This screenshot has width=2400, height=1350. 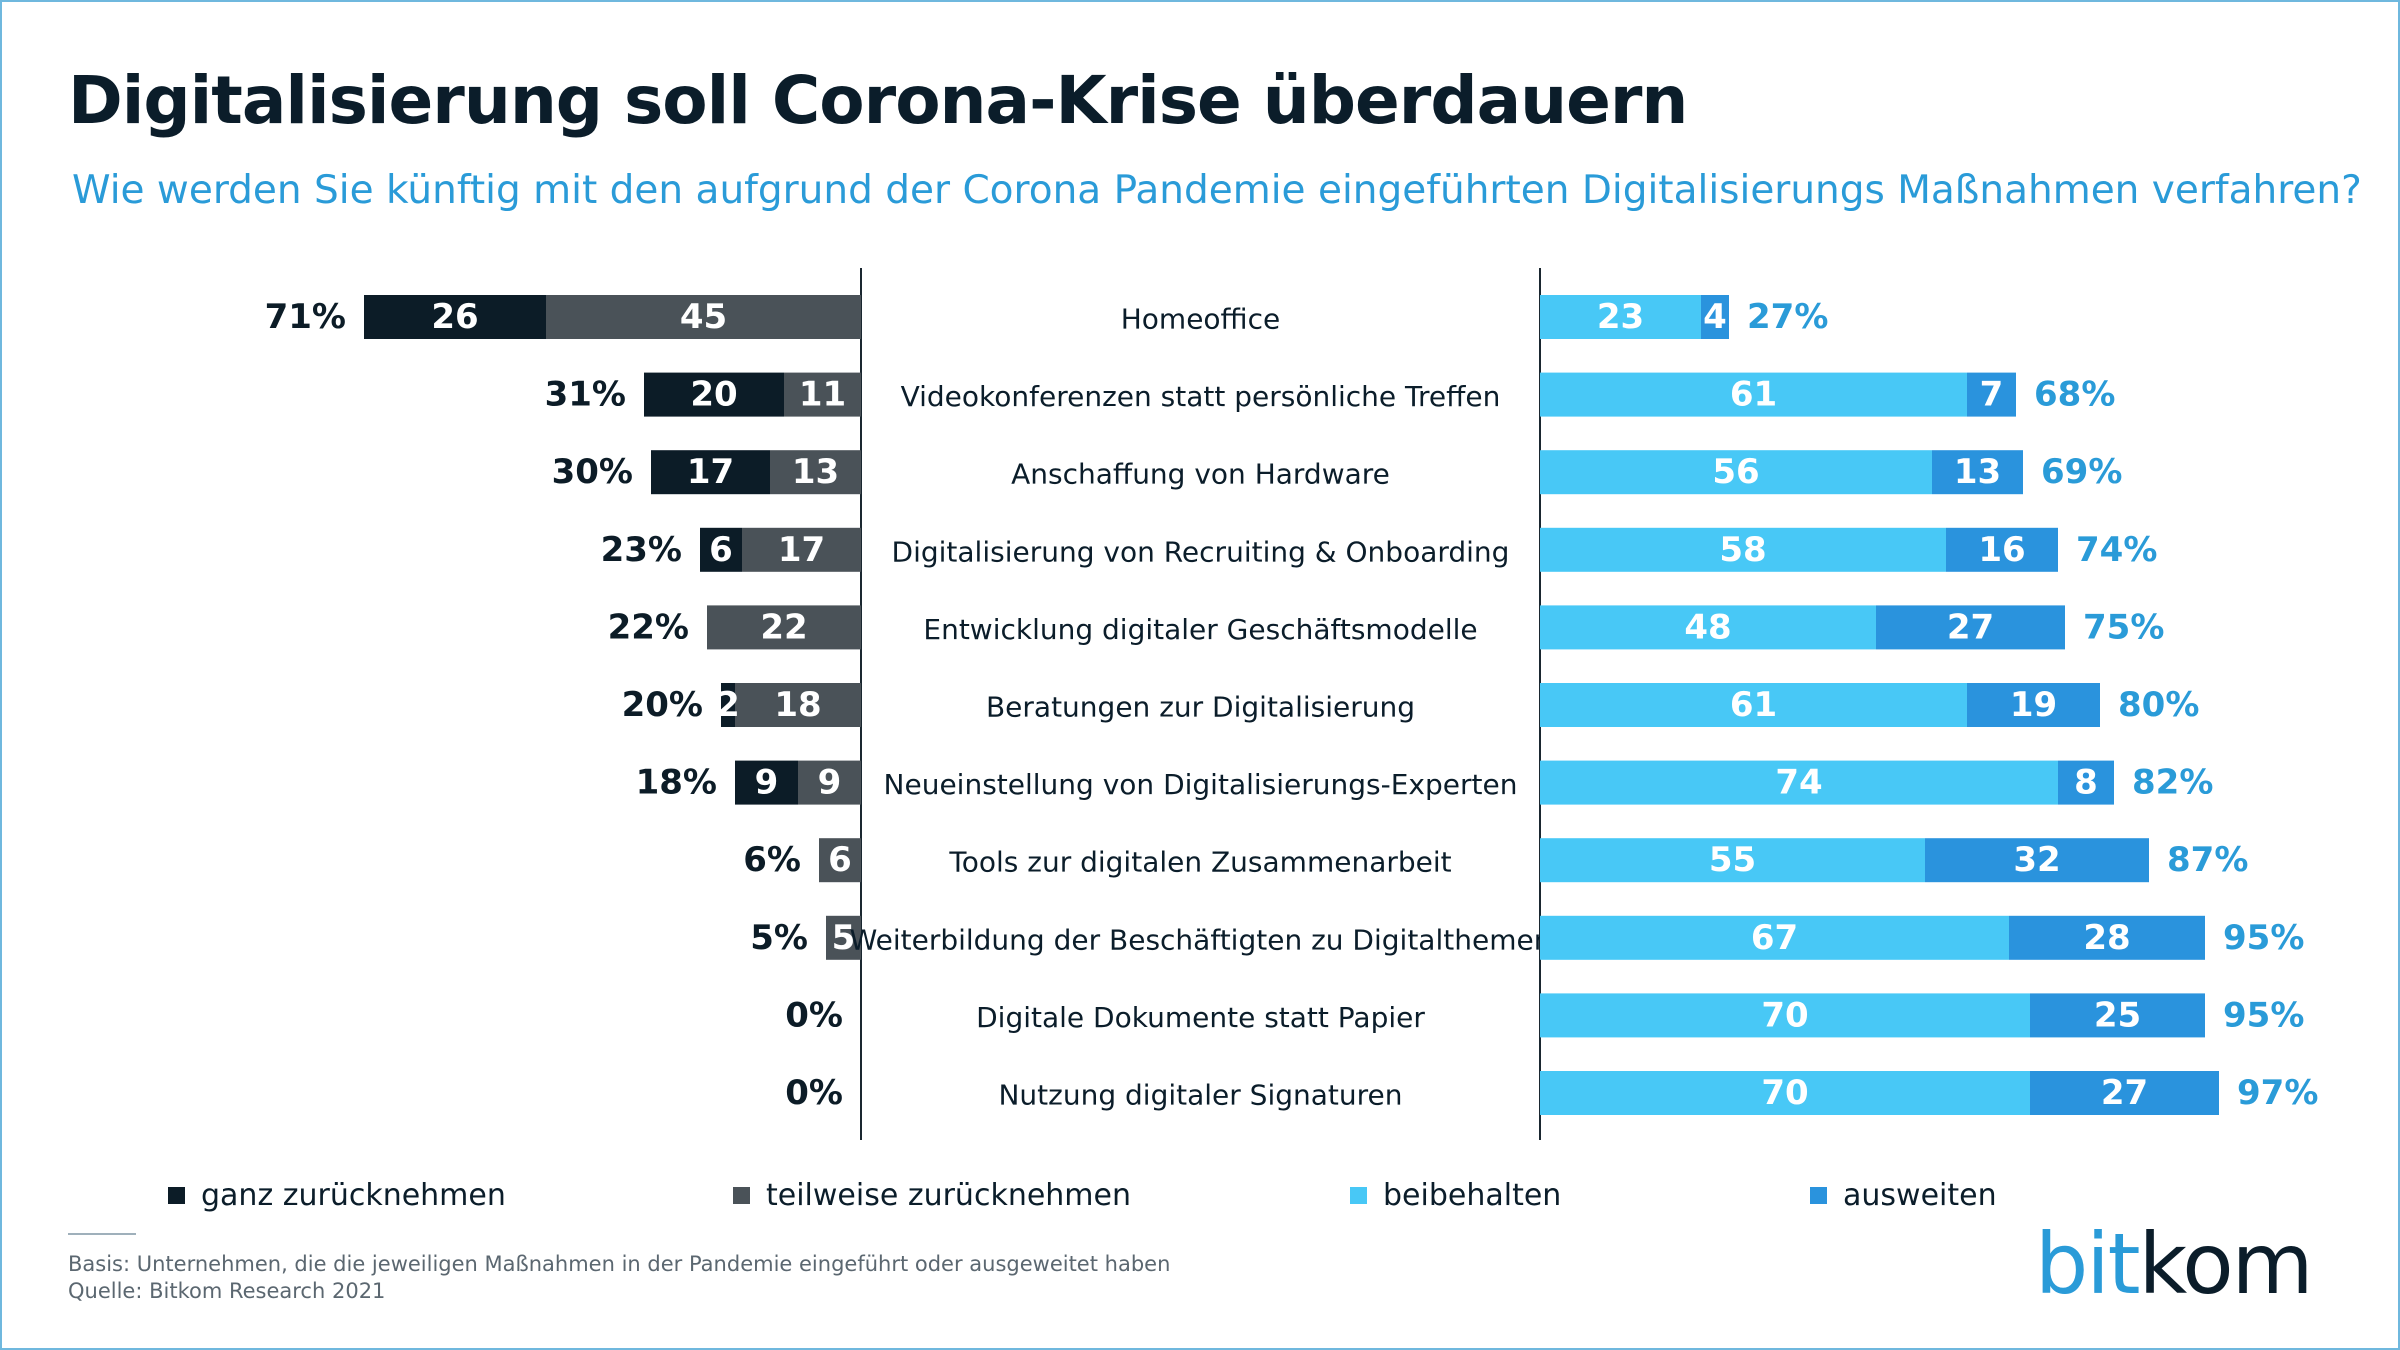 What do you see at coordinates (1787, 317) in the screenshot?
I see `right-total-homeoffice: 27%` at bounding box center [1787, 317].